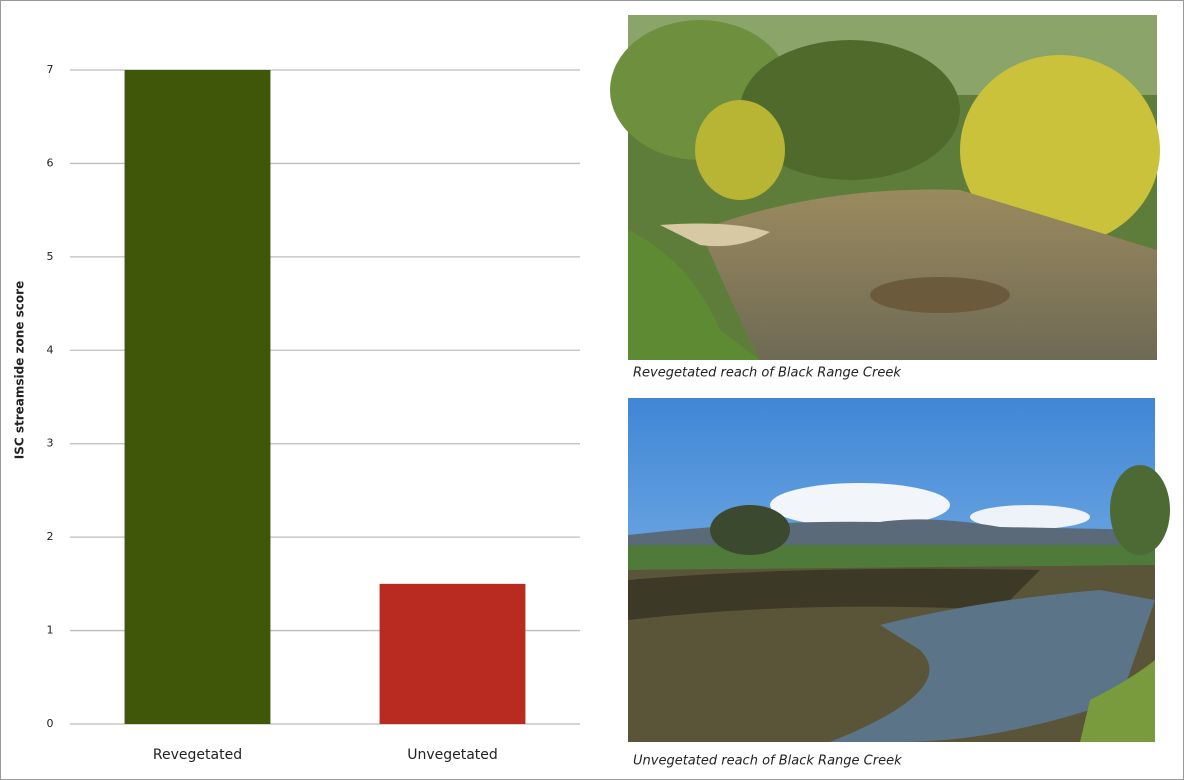 This screenshot has height=780, width=1184. Describe the element at coordinates (50, 256) in the screenshot. I see `y-tick-label: 5` at that location.